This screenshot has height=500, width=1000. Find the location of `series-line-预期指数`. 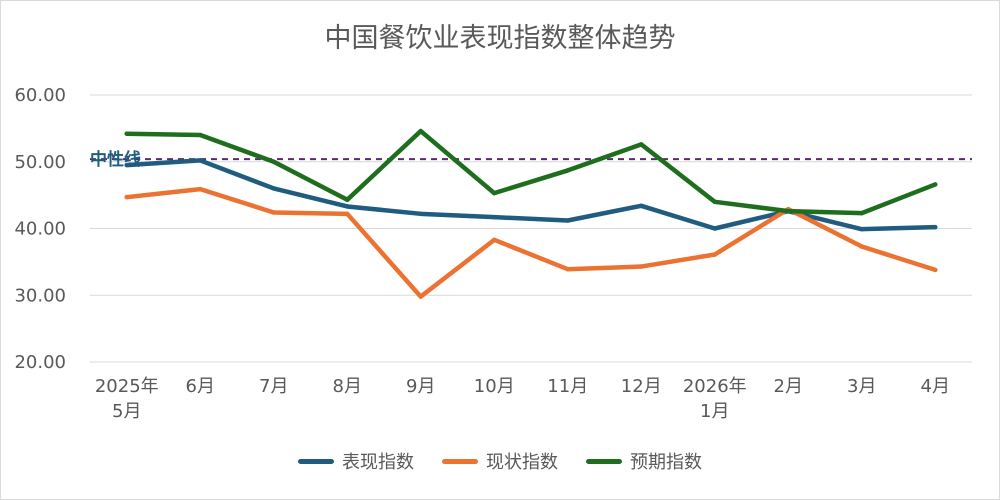

series-line-预期指数 is located at coordinates (531, 172).